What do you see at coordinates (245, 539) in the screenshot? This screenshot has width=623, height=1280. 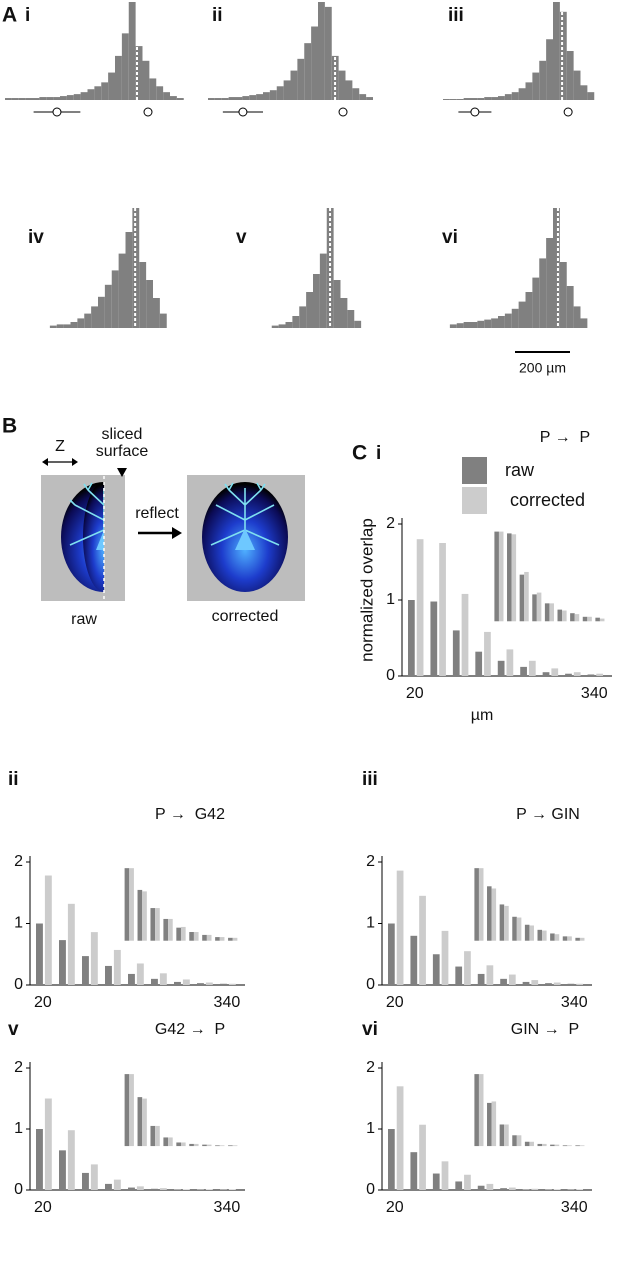 I see `soma` at bounding box center [245, 539].